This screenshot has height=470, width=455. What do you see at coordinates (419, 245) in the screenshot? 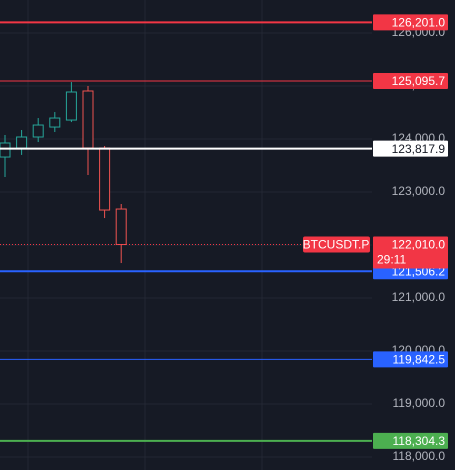
I see `last-price-label: 122,010.0` at bounding box center [419, 245].